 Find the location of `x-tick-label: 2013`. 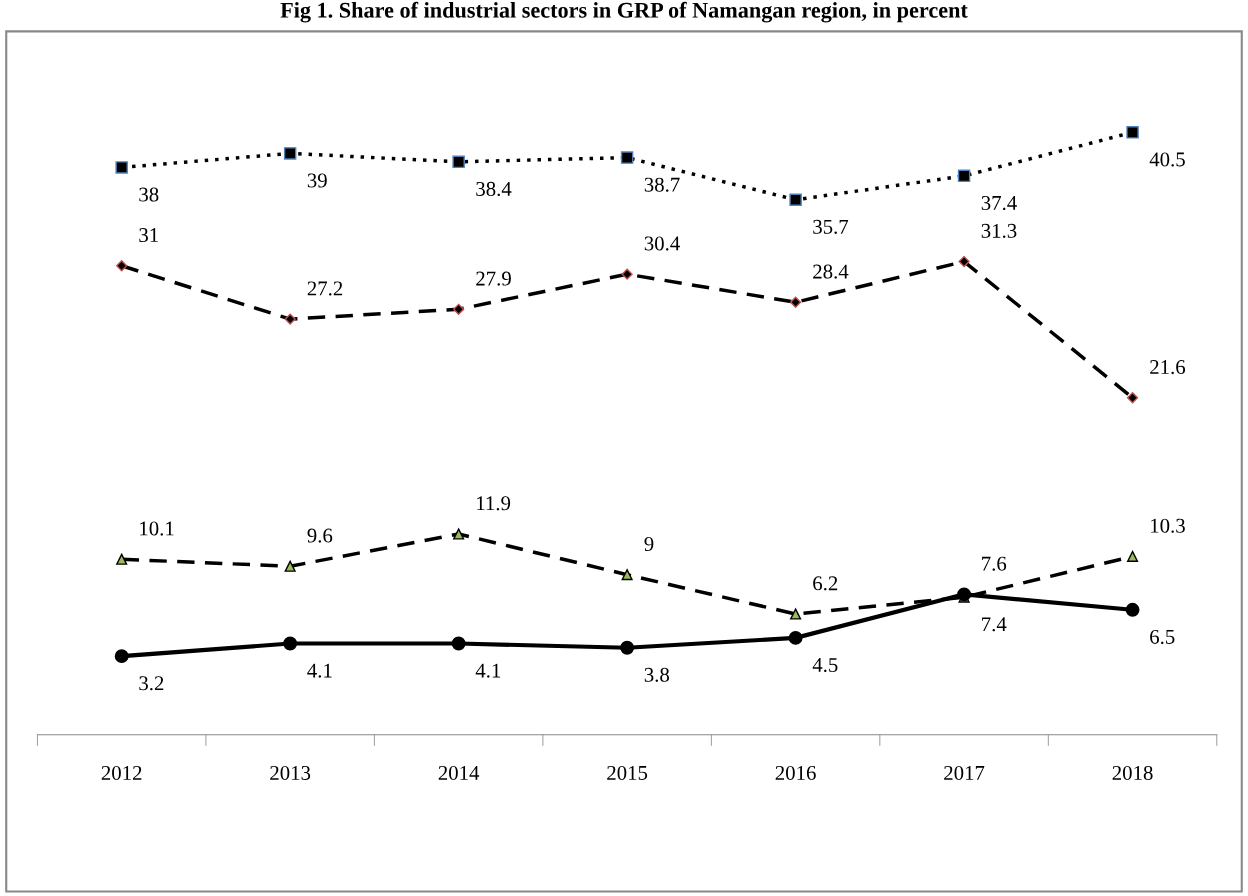

x-tick-label: 2013 is located at coordinates (290, 772).